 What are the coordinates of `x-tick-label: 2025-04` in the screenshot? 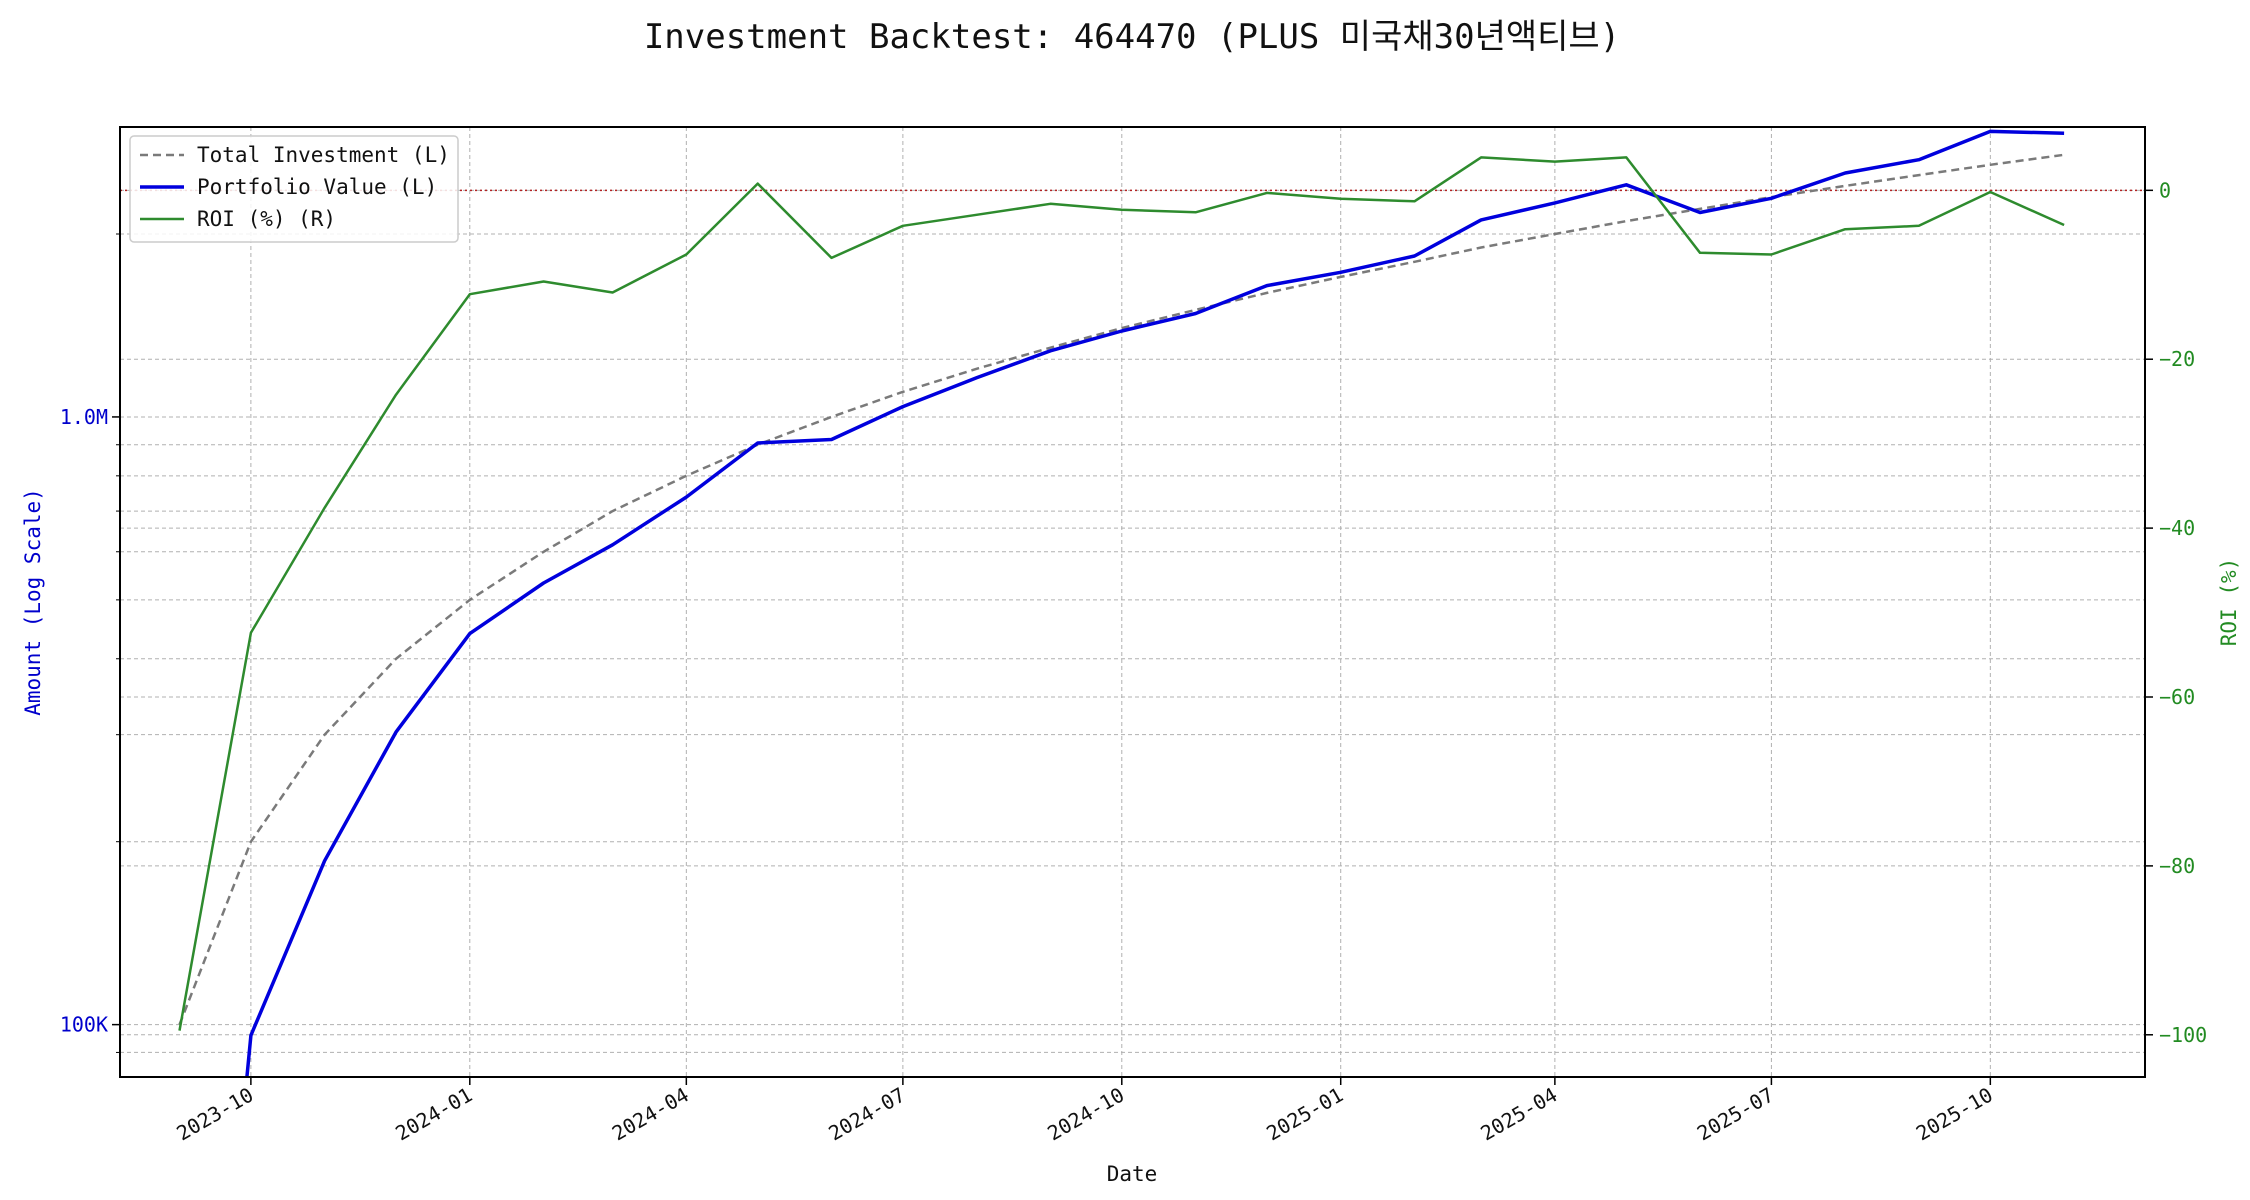 It's located at (1518, 1114).